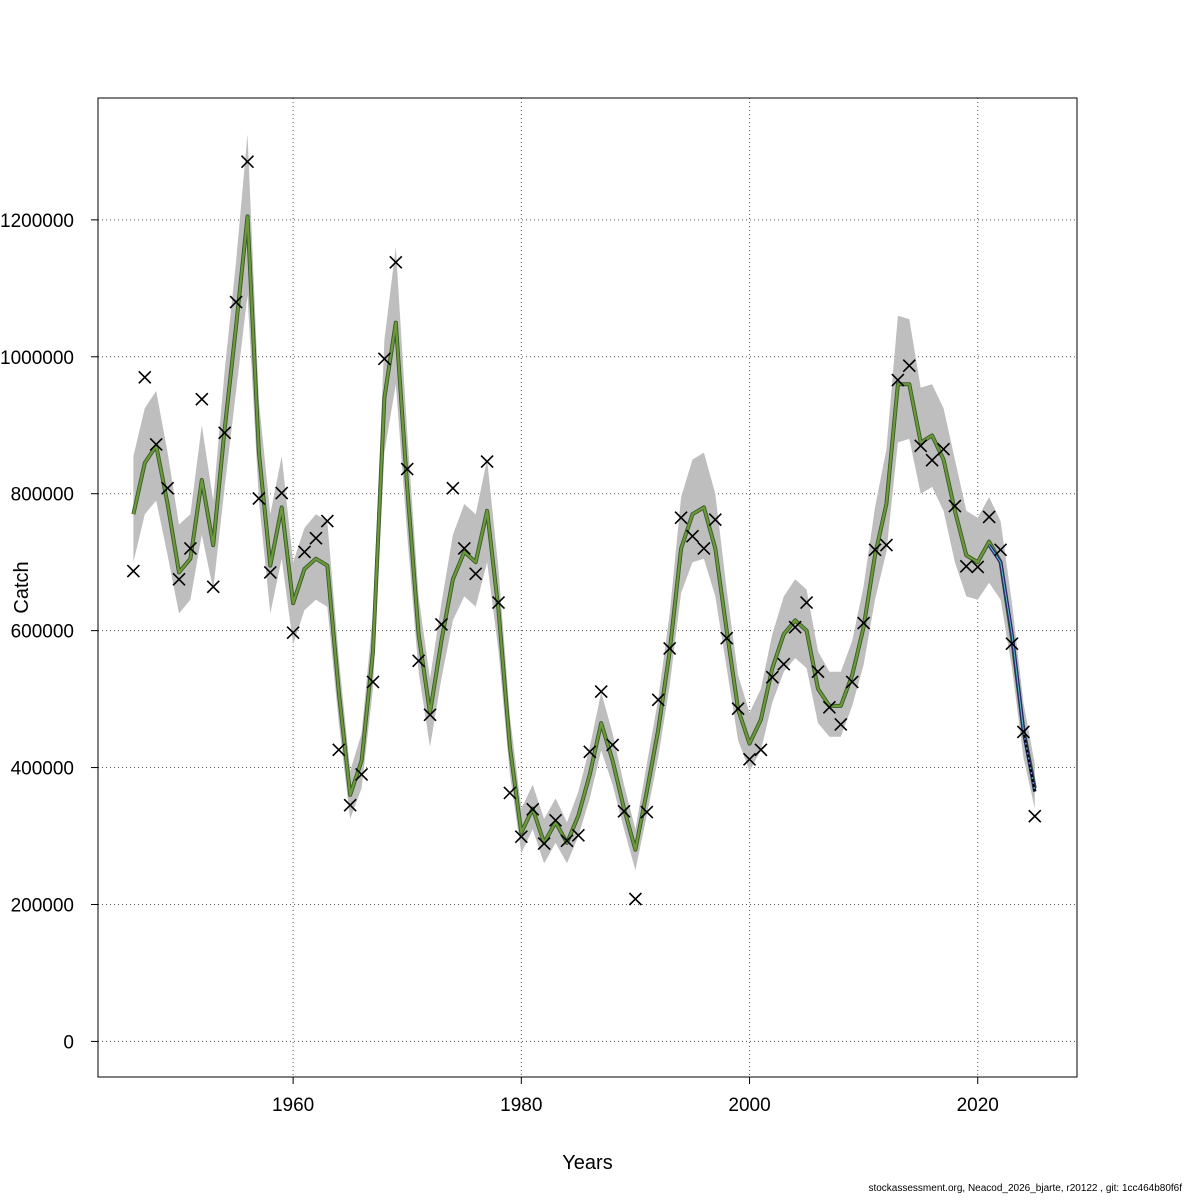 The height and width of the screenshot is (1200, 1200). I want to click on y-tick-label: 1000000, so click(37, 358).